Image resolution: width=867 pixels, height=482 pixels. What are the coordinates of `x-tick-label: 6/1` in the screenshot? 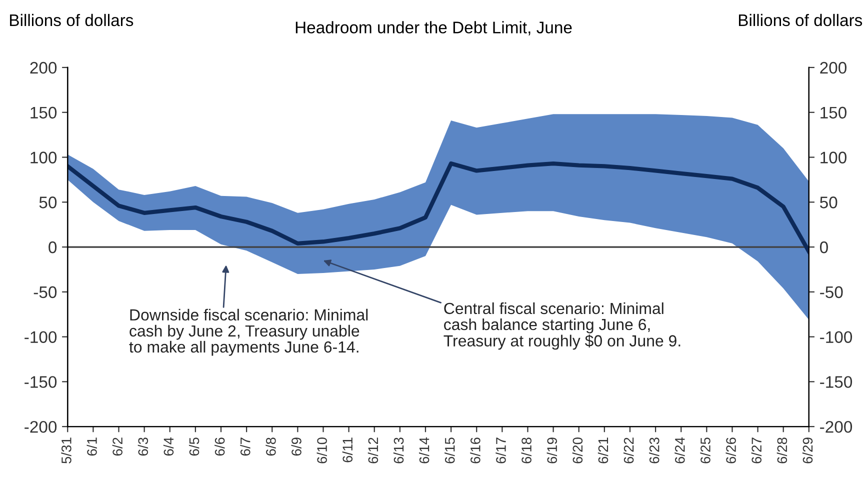 It's located at (91, 447).